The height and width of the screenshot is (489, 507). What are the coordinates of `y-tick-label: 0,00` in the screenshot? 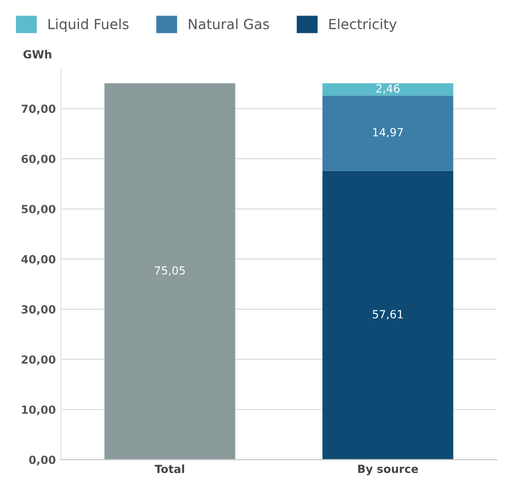 It's located at (42, 461).